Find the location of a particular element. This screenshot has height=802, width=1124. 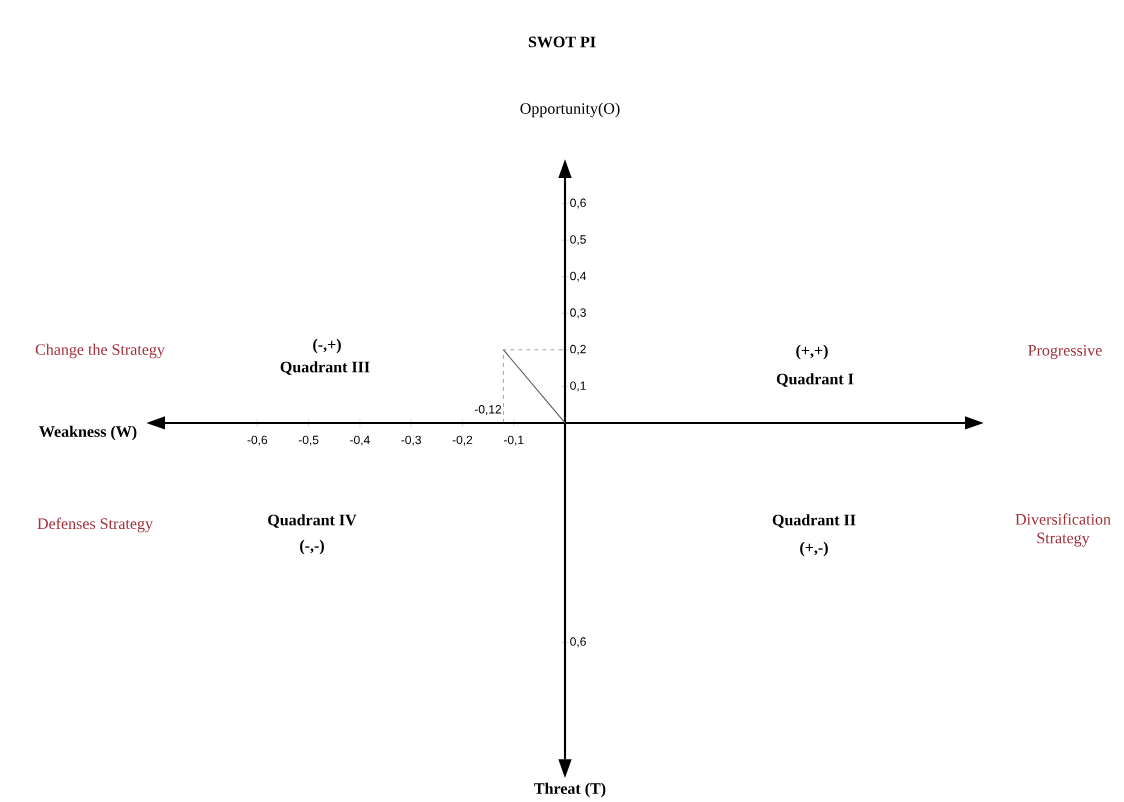

text: Defenses Strategy is located at coordinates (95, 525).